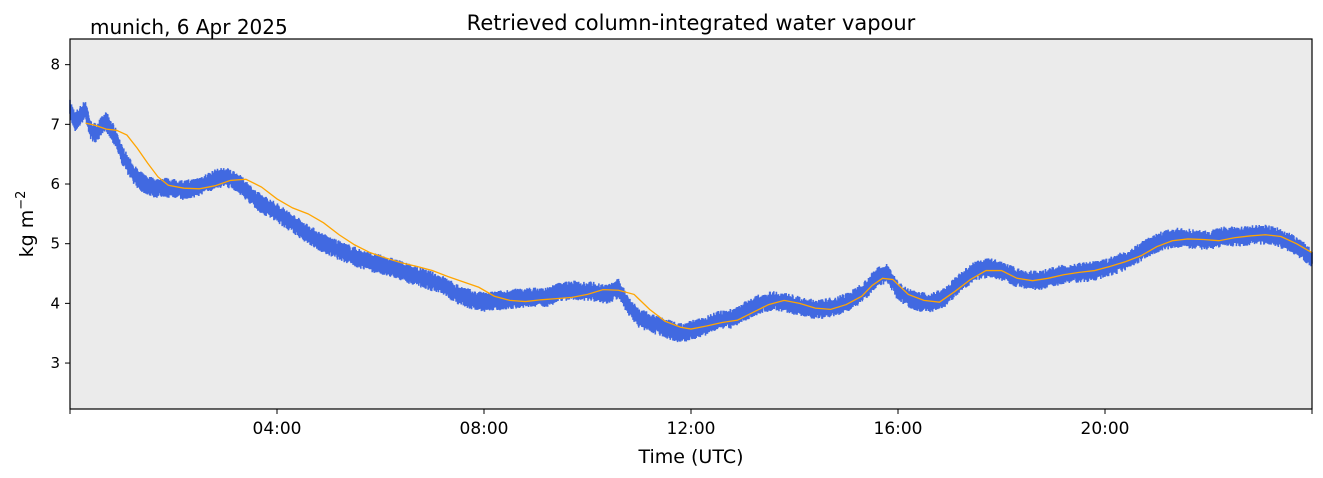 The height and width of the screenshot is (478, 1323). I want to click on y-tick-label: 6, so click(55, 184).